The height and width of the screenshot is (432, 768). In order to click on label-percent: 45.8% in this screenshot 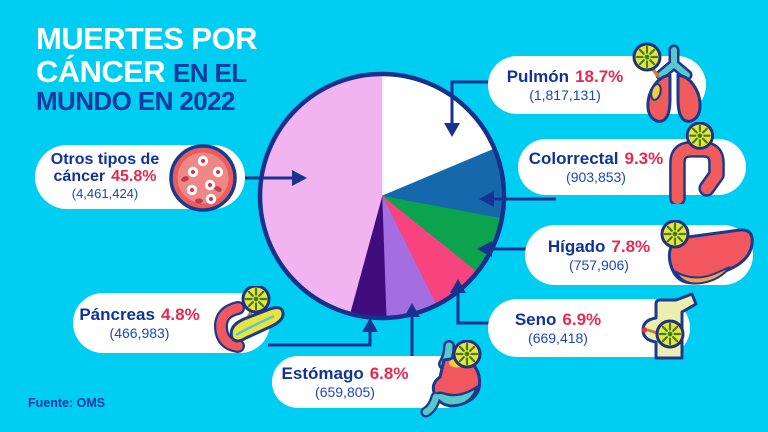, I will do `click(134, 177)`.